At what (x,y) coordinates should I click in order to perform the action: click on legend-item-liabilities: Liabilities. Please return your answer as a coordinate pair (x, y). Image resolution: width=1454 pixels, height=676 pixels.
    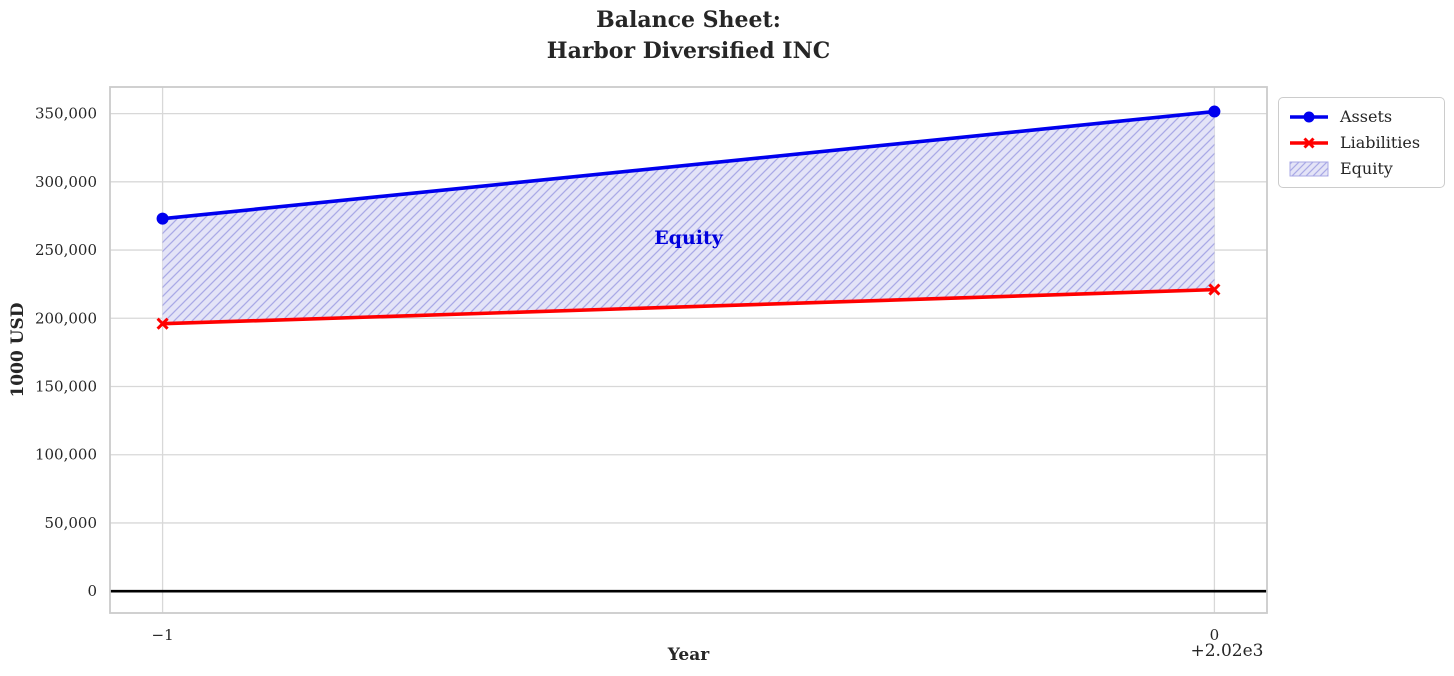
    Looking at the image, I should click on (1362, 142).